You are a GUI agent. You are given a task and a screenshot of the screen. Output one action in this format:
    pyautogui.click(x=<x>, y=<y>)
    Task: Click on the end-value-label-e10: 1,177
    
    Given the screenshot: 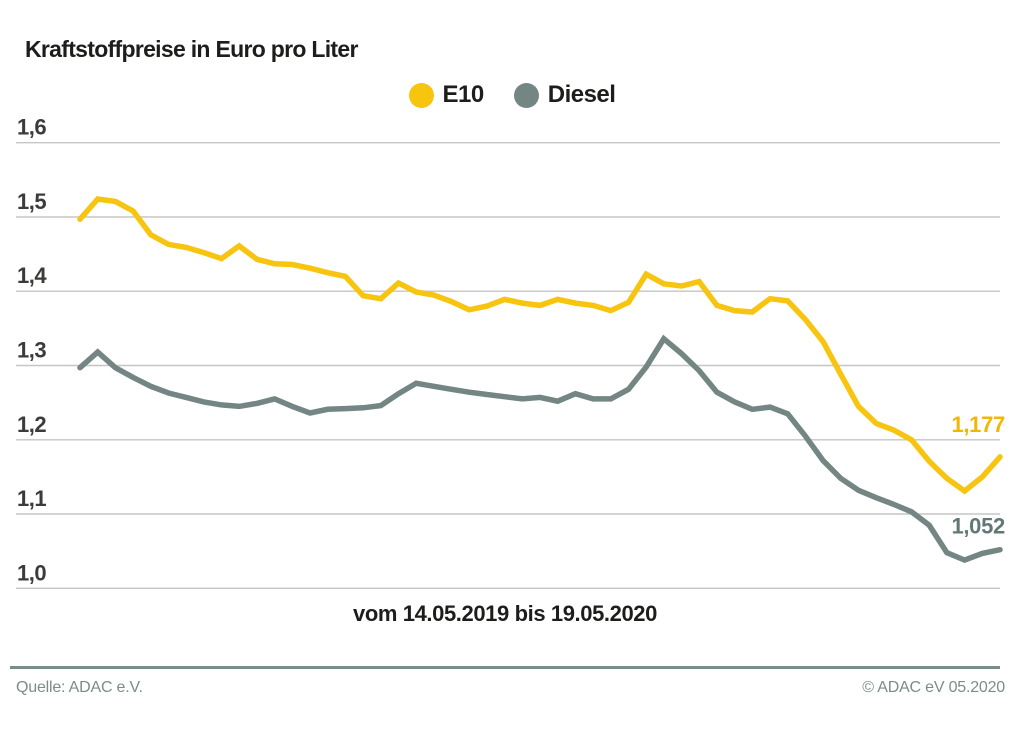 What is the action you would take?
    pyautogui.click(x=978, y=424)
    